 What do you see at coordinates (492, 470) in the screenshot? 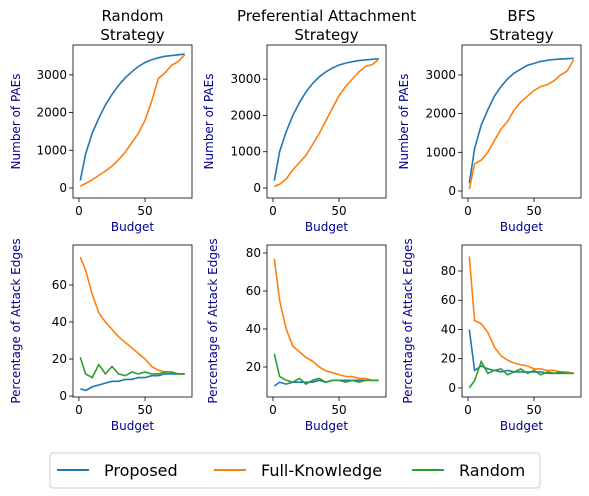
I see `legend-label: Random` at bounding box center [492, 470].